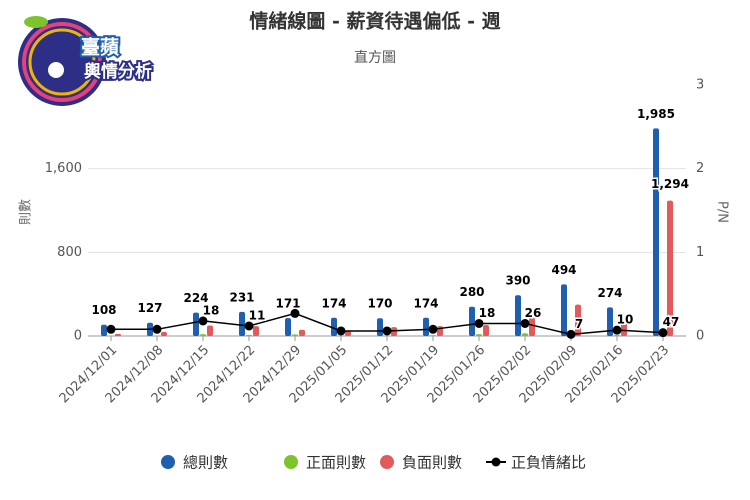 The width and height of the screenshot is (750, 500). What do you see at coordinates (471, 292) in the screenshot?
I see `data-label: 280` at bounding box center [471, 292].